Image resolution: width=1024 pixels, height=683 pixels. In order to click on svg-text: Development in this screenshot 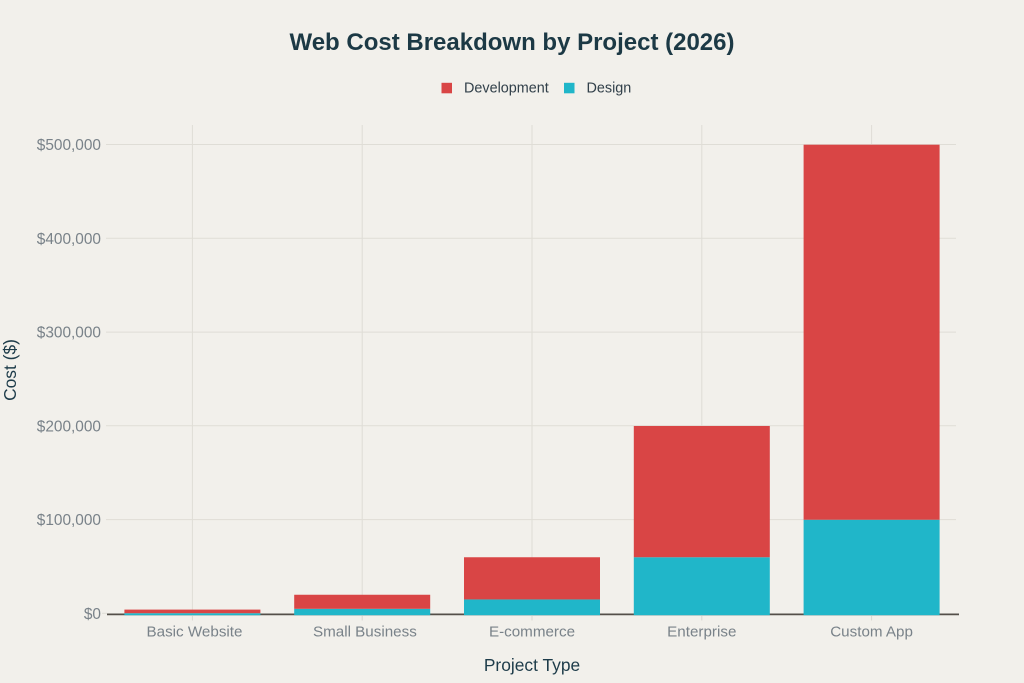, I will do `click(506, 89)`.